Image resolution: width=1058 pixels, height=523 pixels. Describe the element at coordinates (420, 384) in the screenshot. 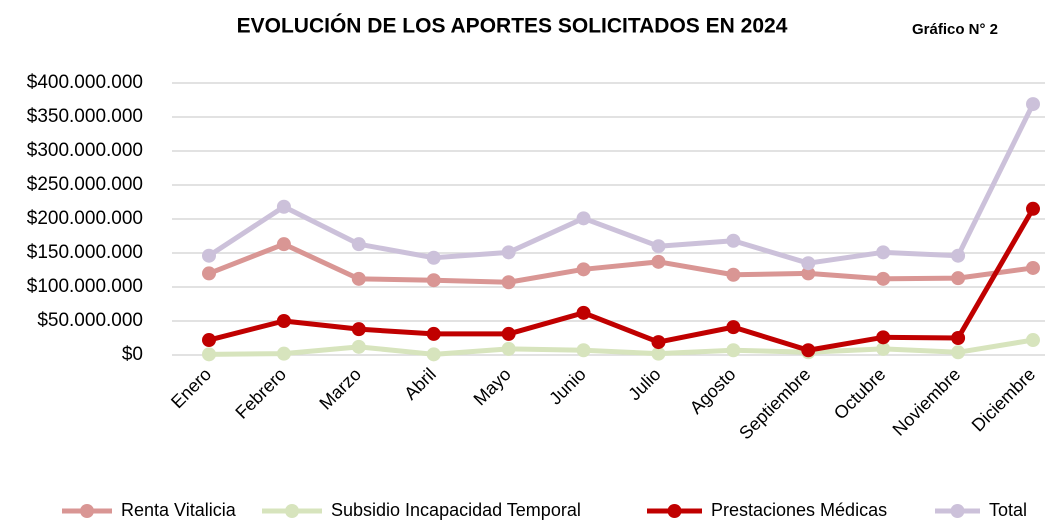

I see `x-tick-label: Abril` at that location.